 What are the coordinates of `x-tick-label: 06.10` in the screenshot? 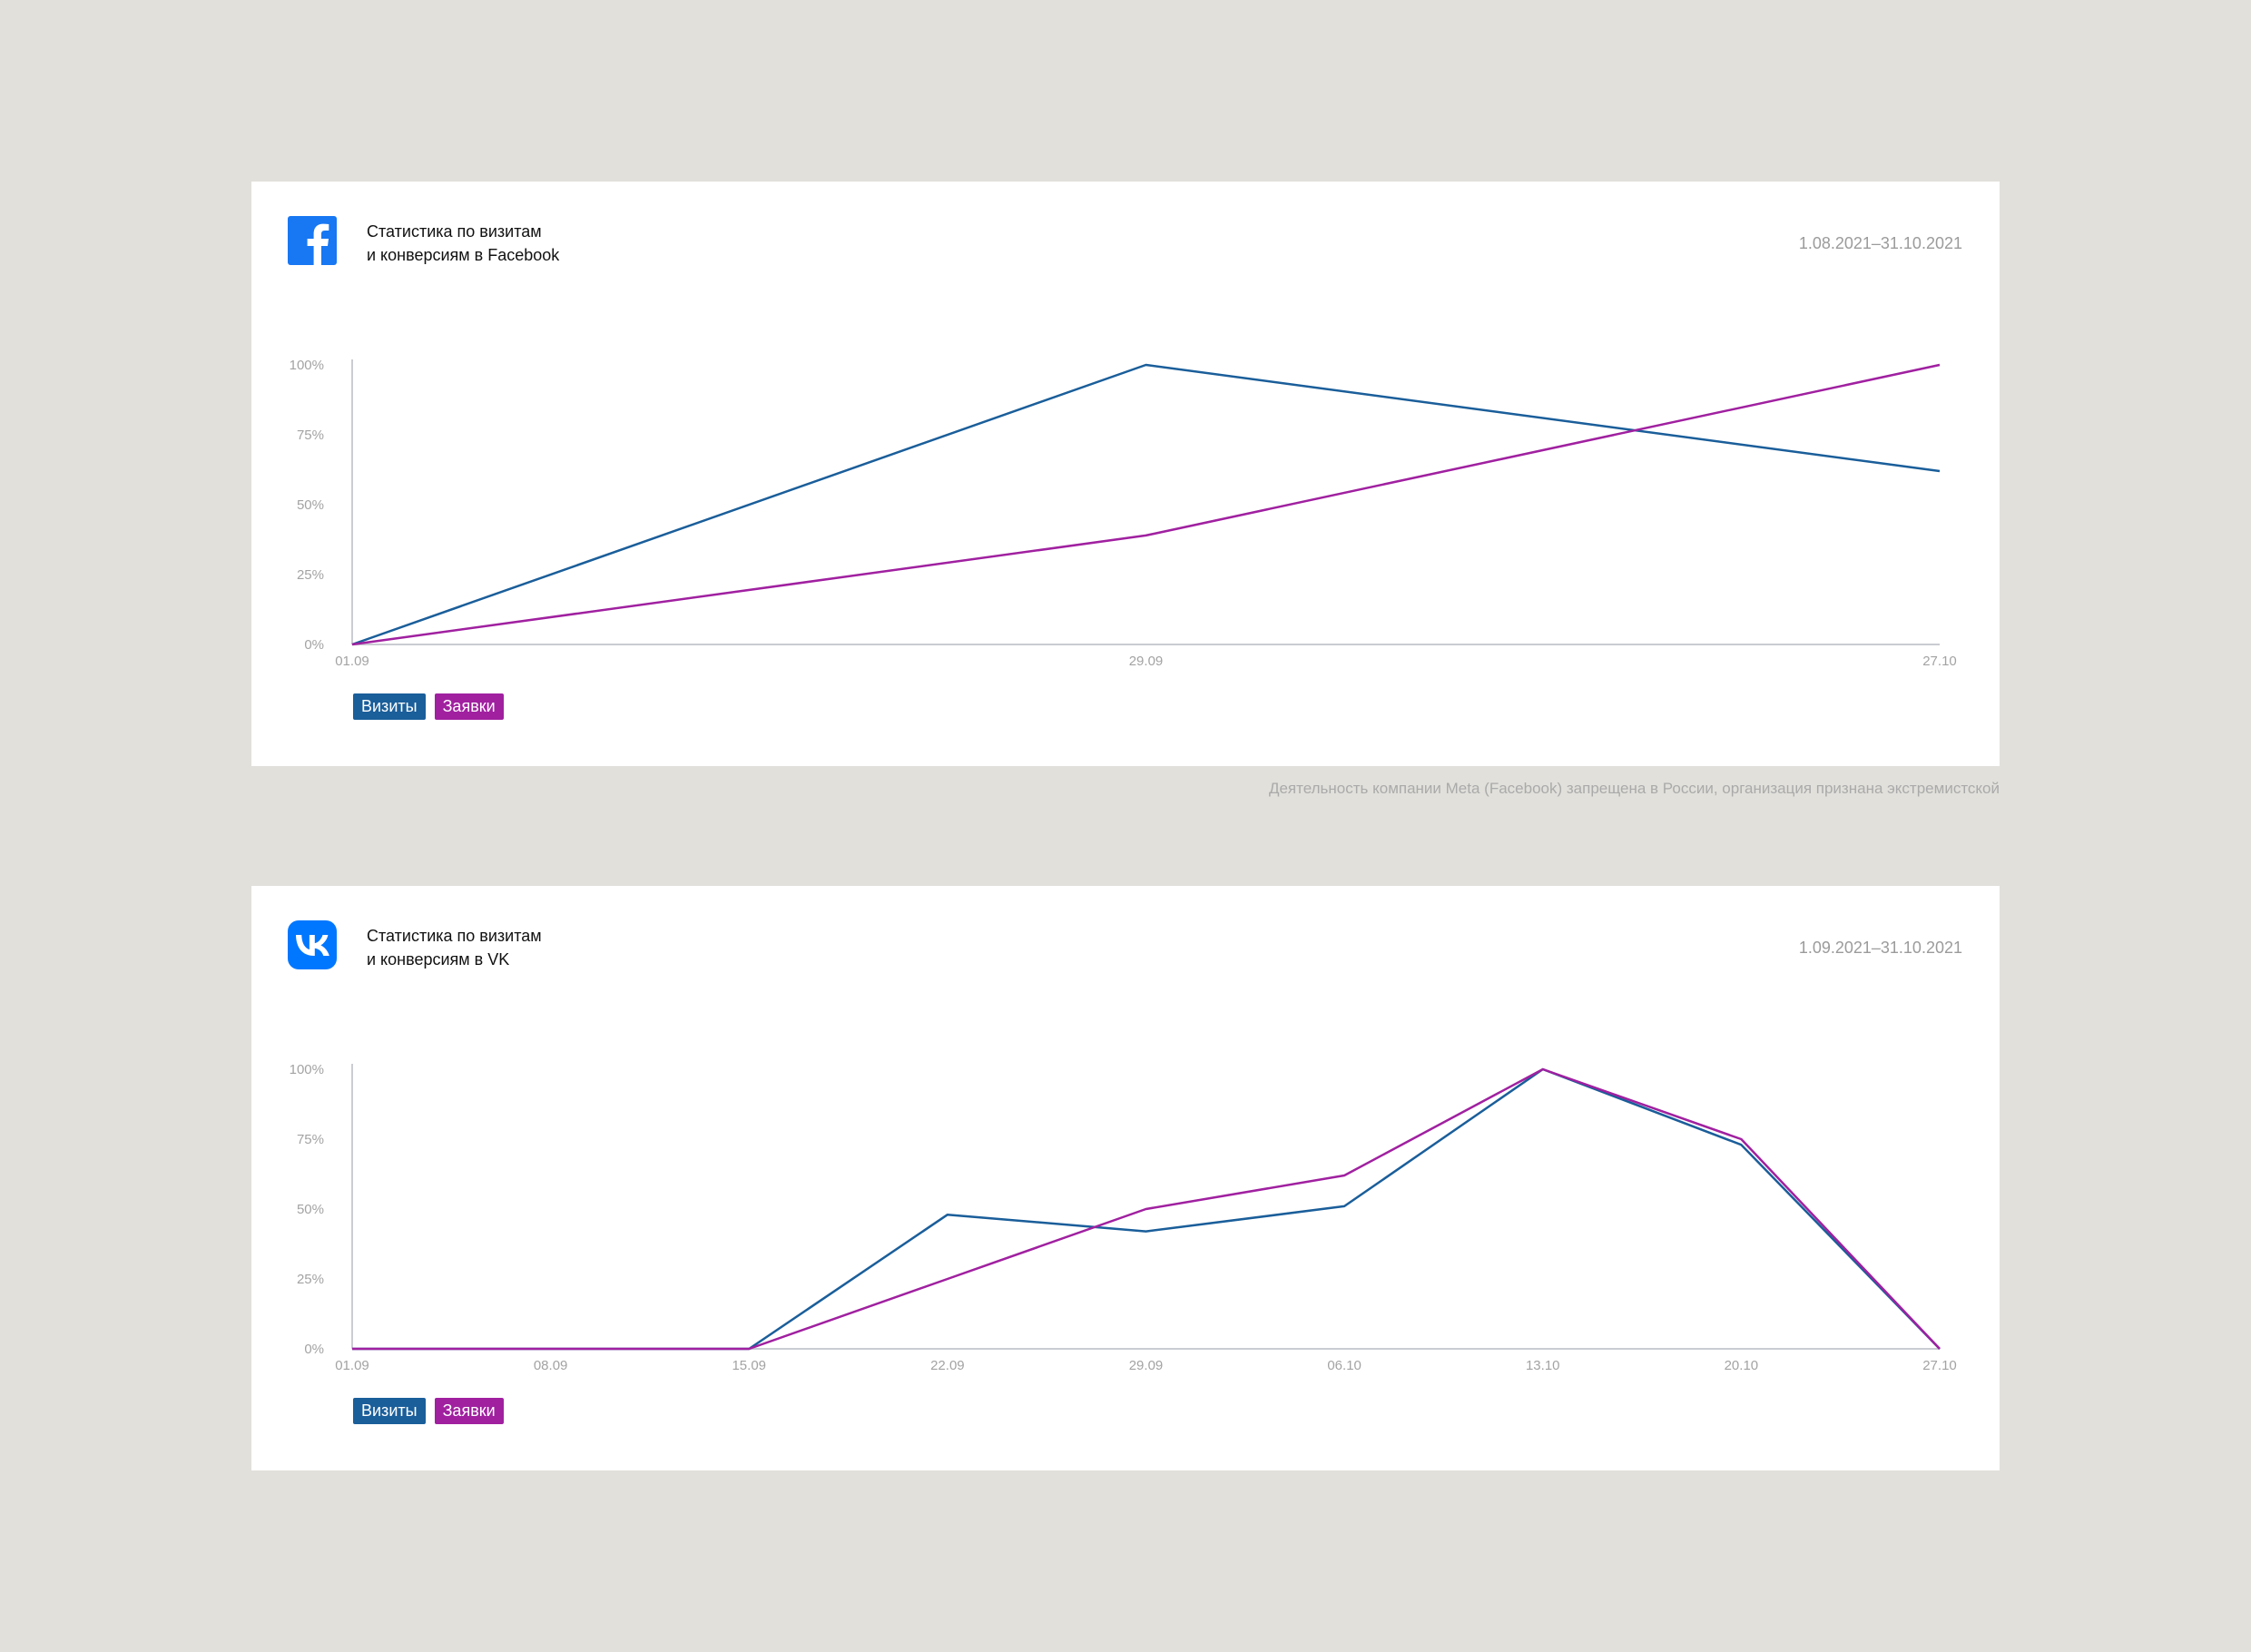 It's located at (1344, 1365).